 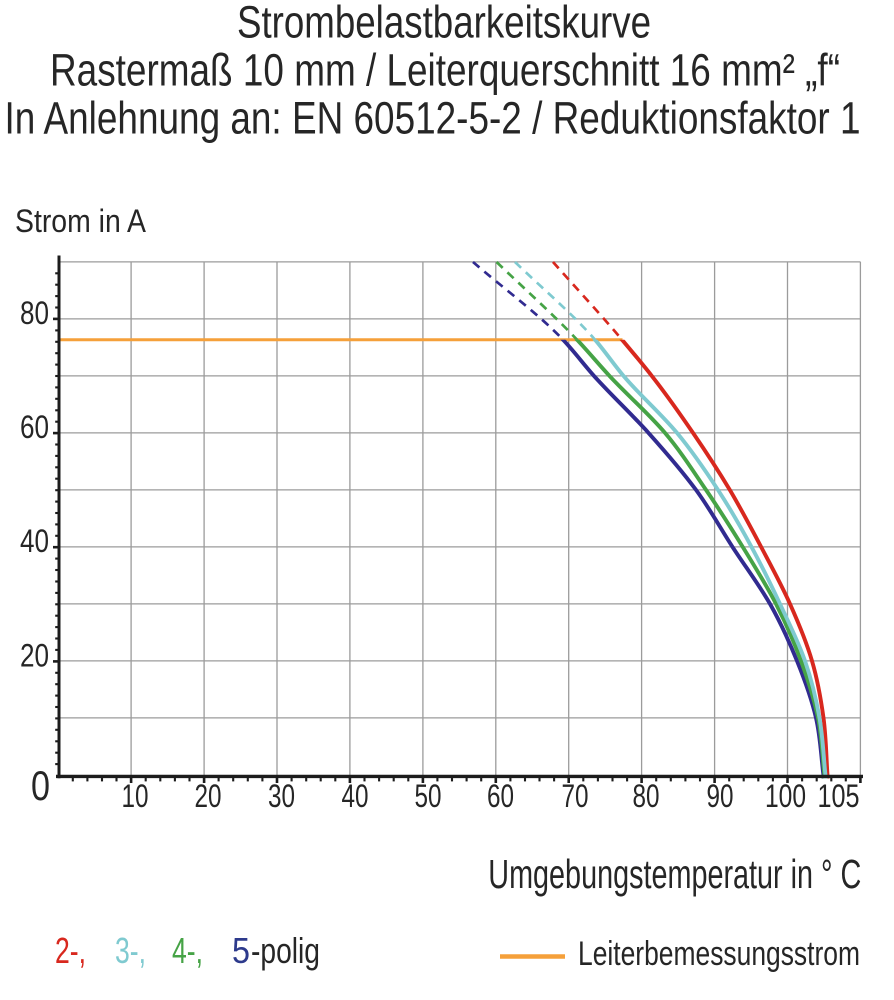 What do you see at coordinates (187, 950) in the screenshot?
I see `svg-text: 4-,` at bounding box center [187, 950].